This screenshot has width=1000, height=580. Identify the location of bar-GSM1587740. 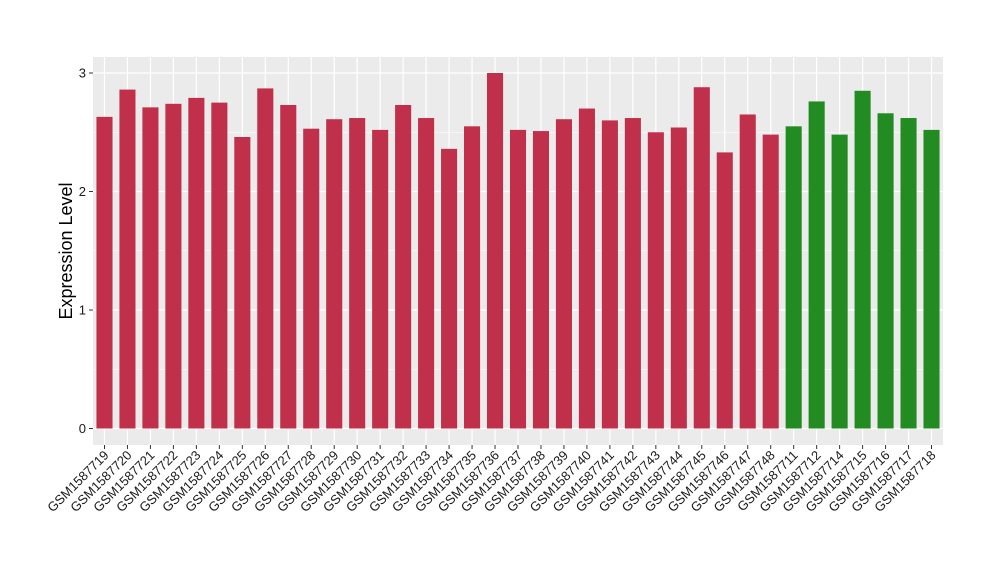
(586, 268).